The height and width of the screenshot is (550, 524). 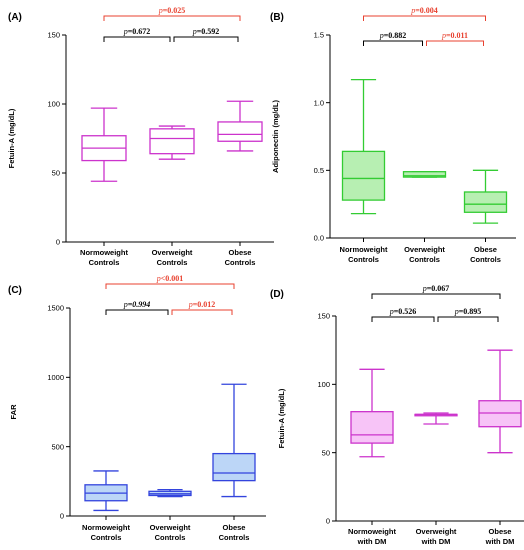 I want to click on y-tick-label: 1500, so click(x=55, y=308).